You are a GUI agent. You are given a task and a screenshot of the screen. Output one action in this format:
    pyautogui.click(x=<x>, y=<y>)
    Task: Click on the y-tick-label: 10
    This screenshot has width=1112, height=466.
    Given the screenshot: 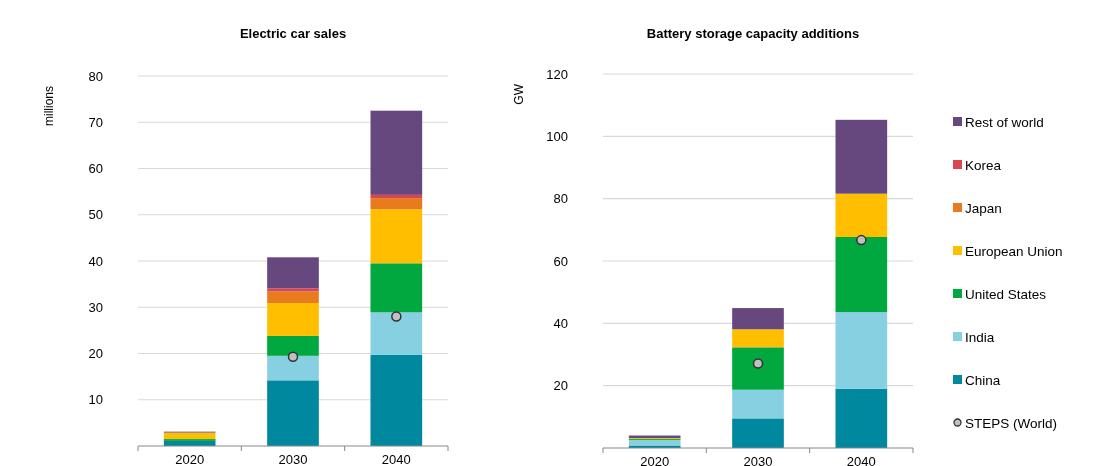 What is the action you would take?
    pyautogui.click(x=95, y=400)
    